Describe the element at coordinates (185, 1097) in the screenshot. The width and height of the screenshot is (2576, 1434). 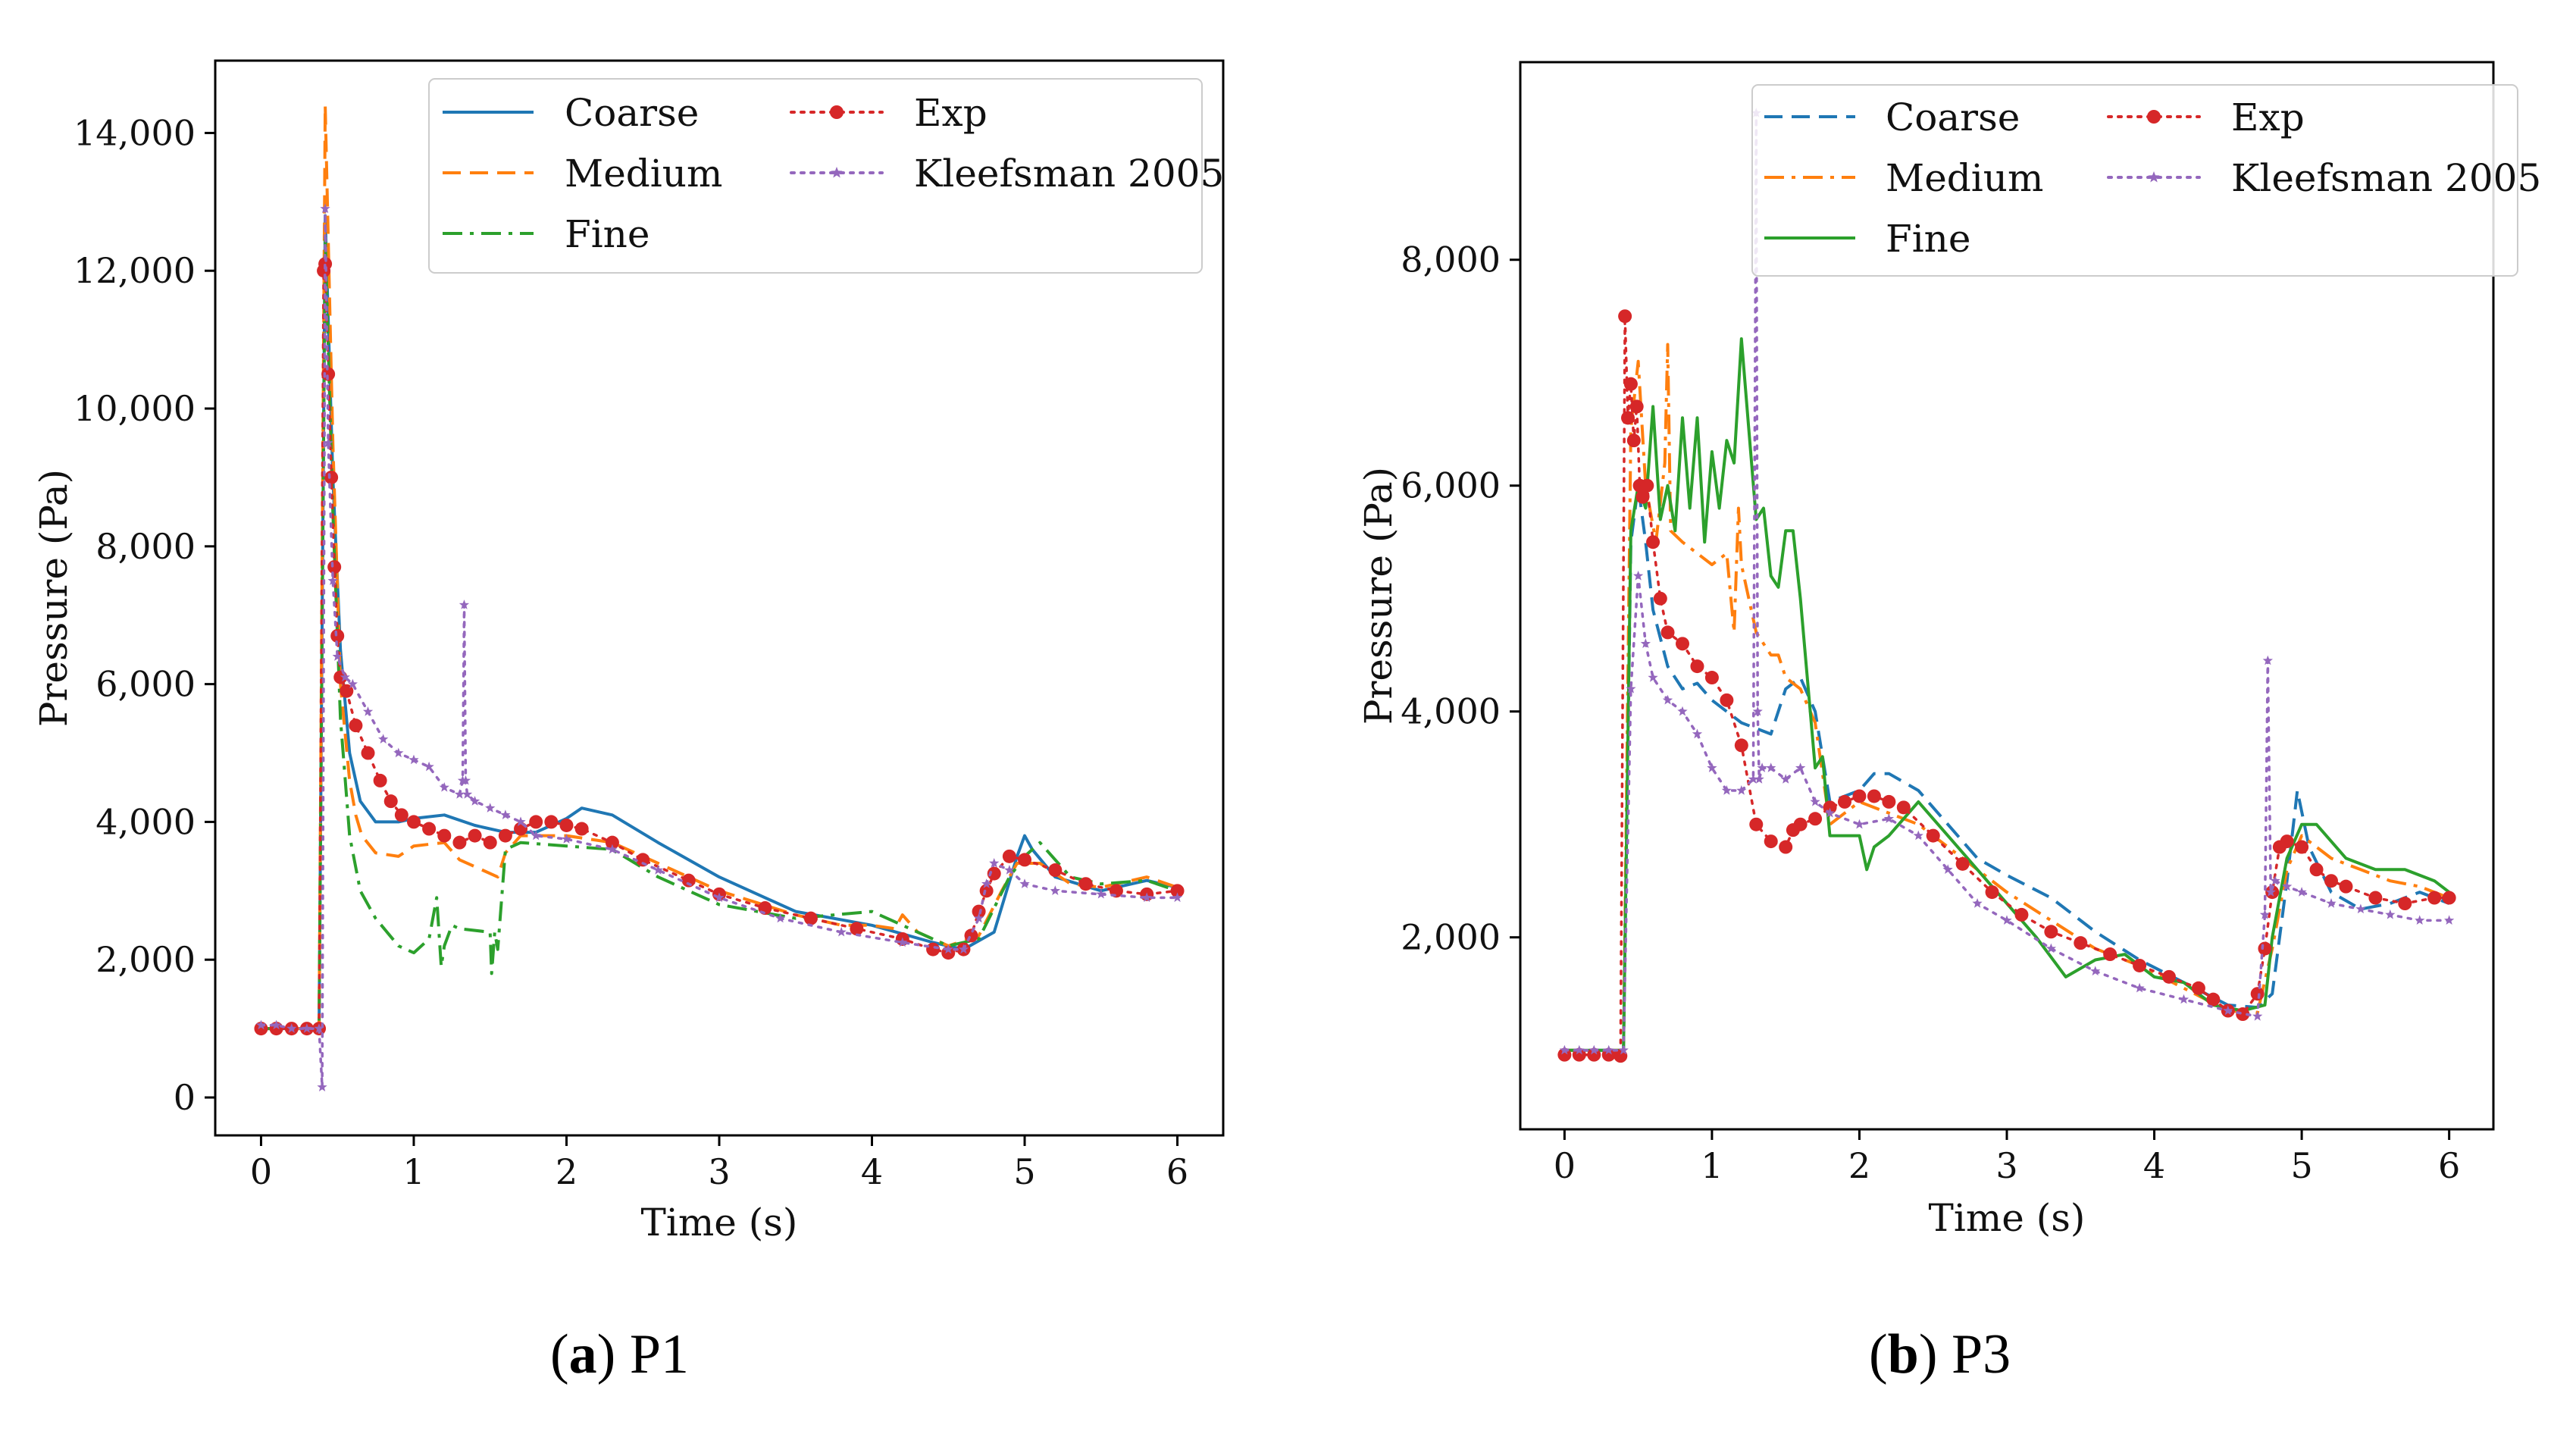
I see `panel-a-ytick-label: 0` at that location.